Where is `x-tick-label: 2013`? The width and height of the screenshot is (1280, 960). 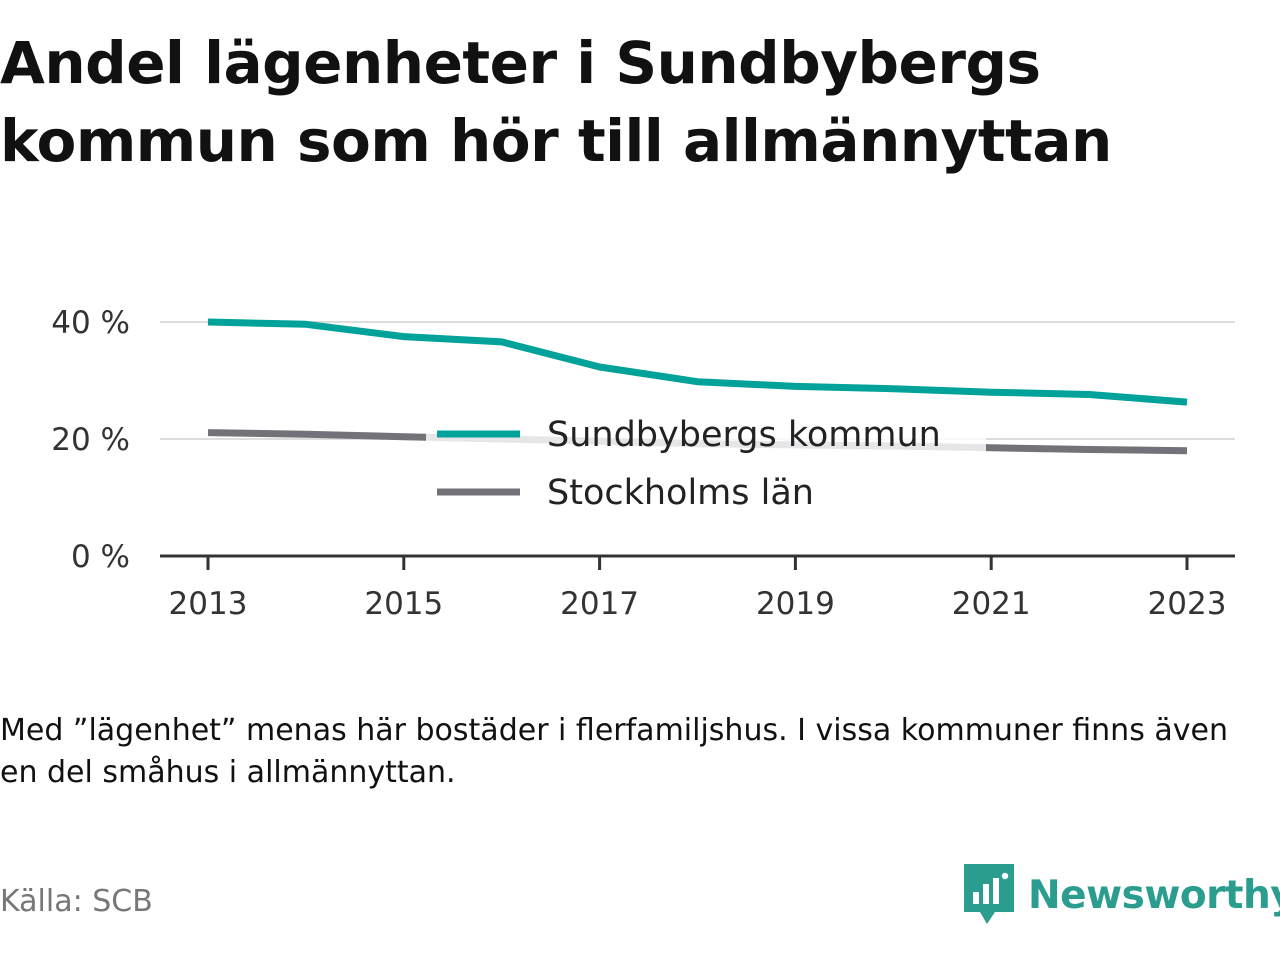
x-tick-label: 2013 is located at coordinates (208, 604).